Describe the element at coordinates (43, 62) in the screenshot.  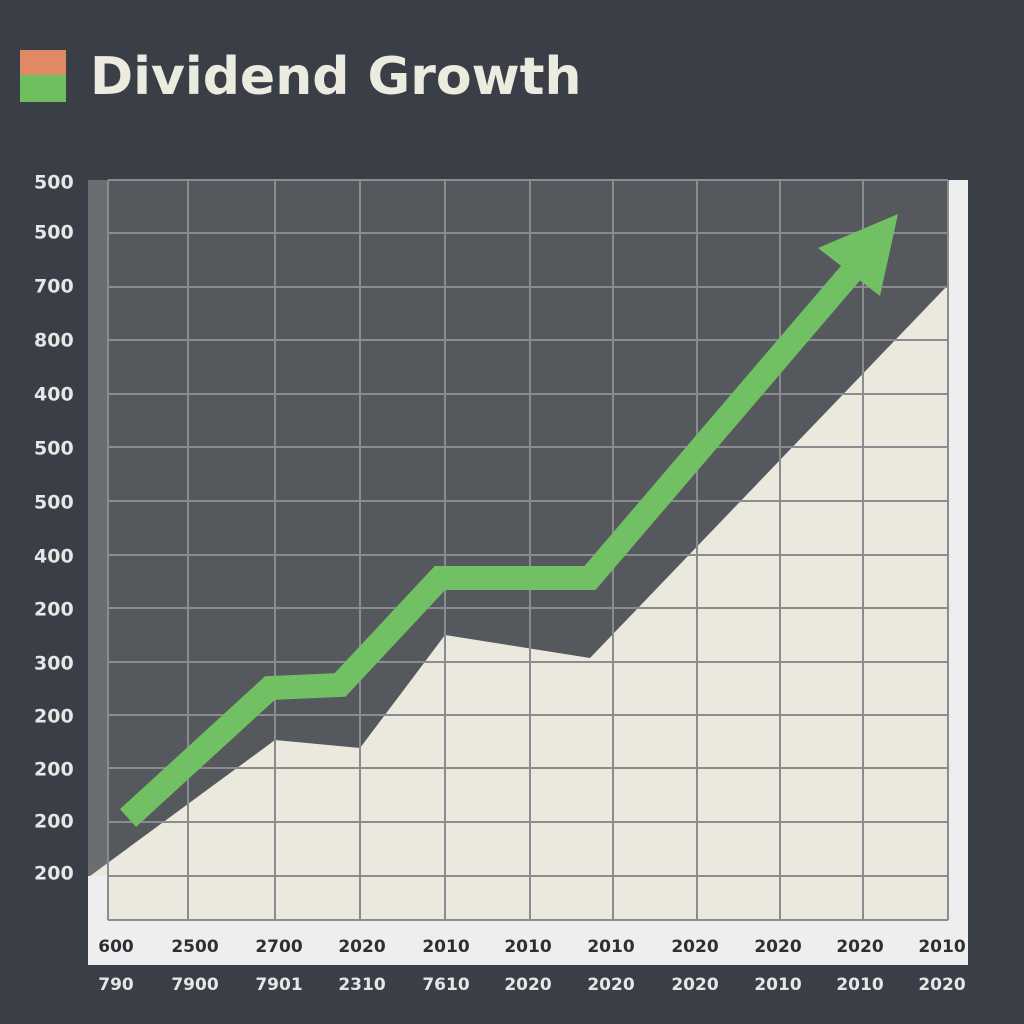
I see `legend-swatch-top` at that location.